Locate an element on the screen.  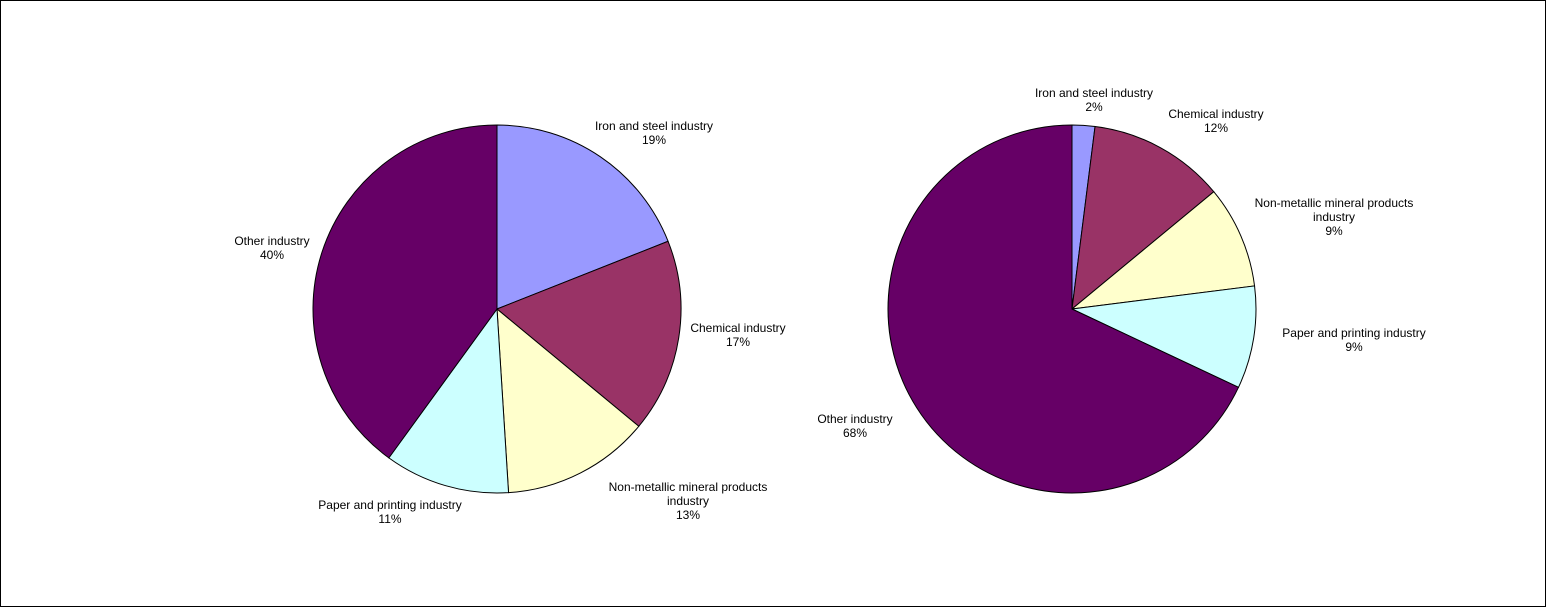
slice-label: Chemical industry 12% is located at coordinates (1215, 121).